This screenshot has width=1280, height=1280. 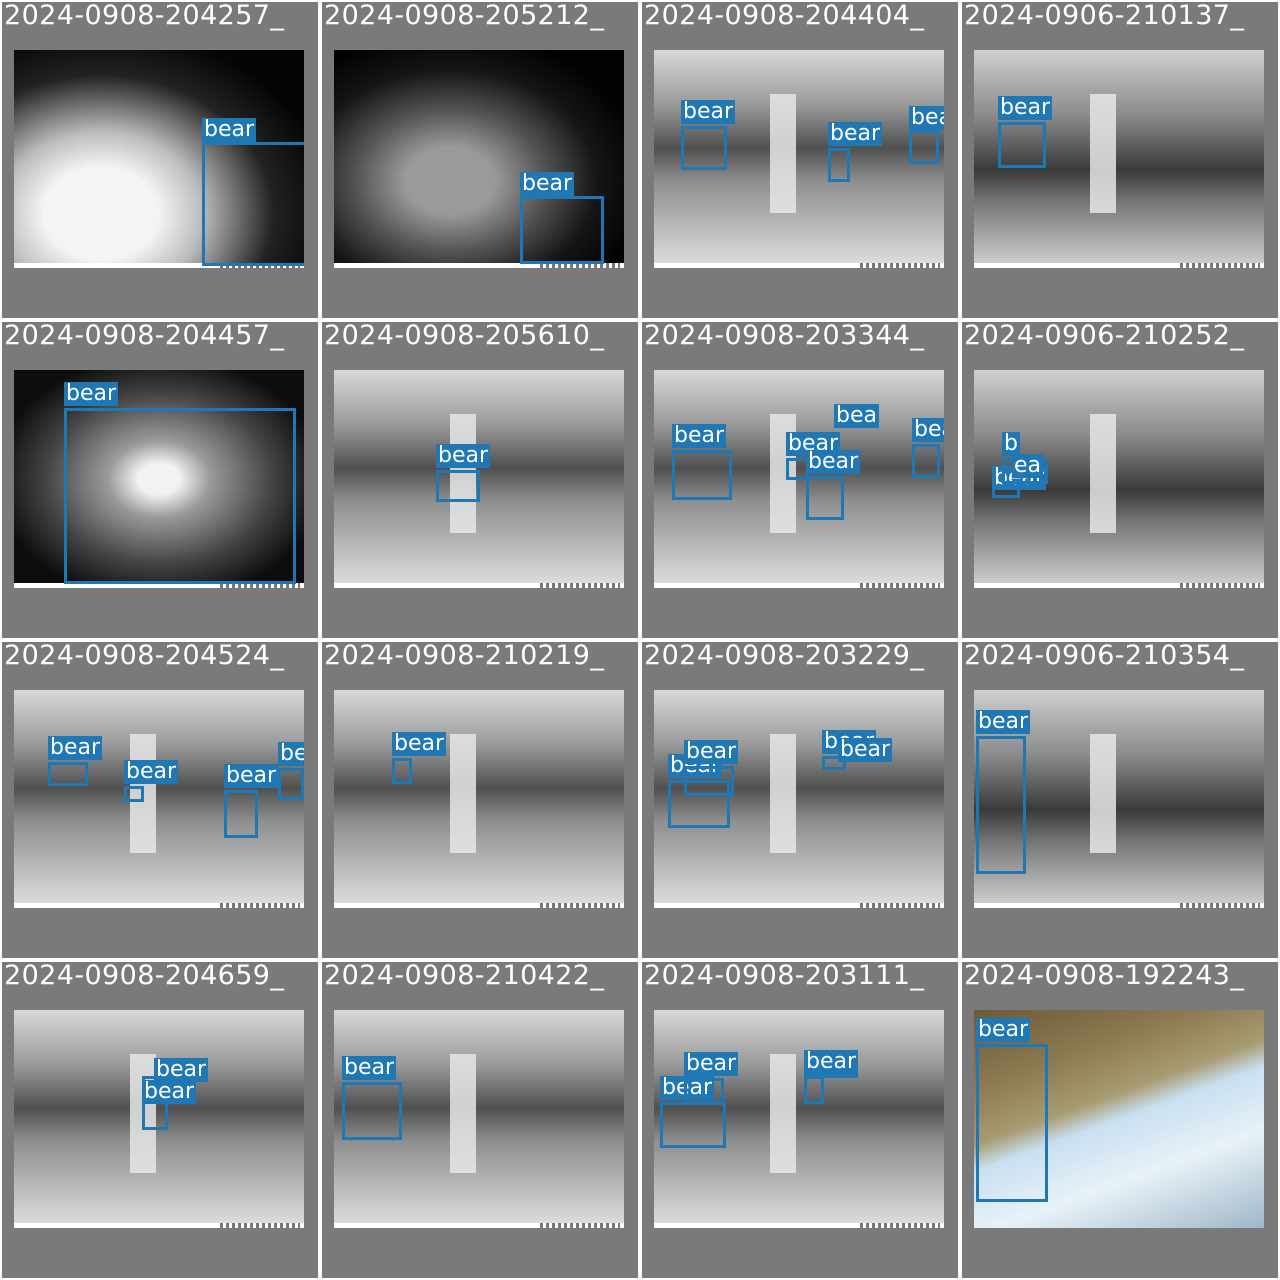 I want to click on result-tile: 2024-0906-210354_bear, so click(x=1120, y=800).